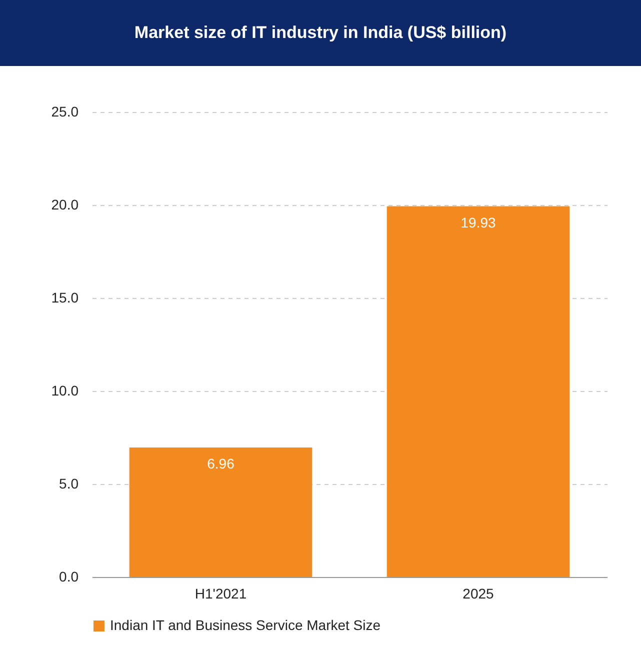 The image size is (641, 648). What do you see at coordinates (65, 112) in the screenshot?
I see `y-tick-label: 25.0` at bounding box center [65, 112].